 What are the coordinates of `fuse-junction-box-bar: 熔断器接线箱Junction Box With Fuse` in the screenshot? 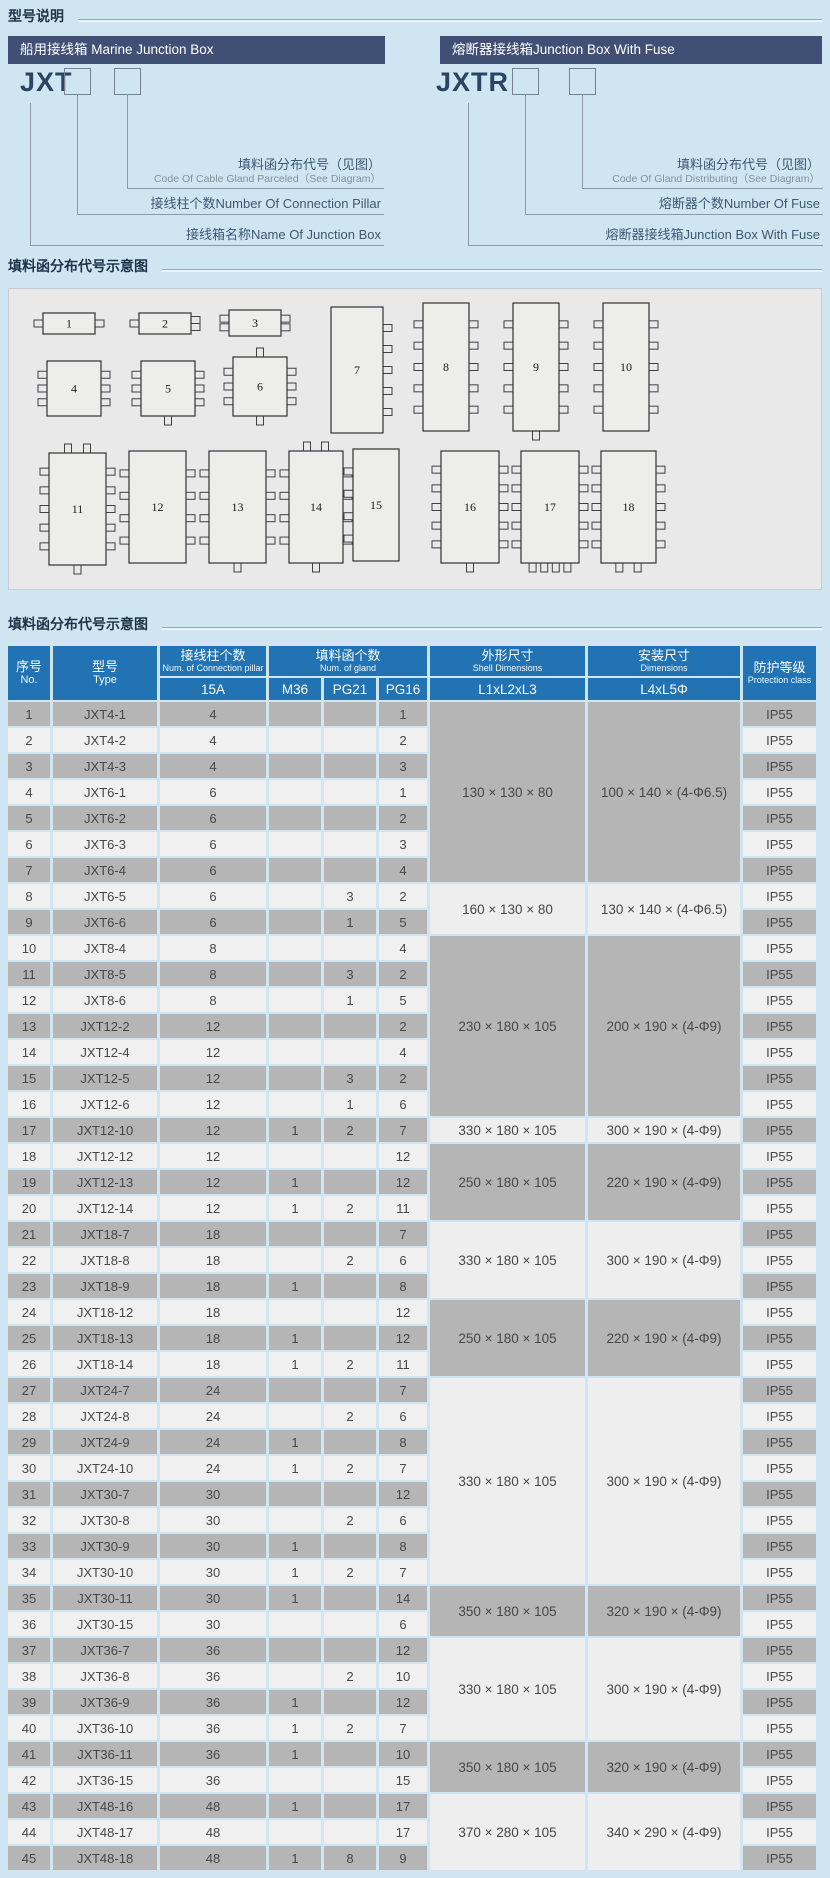 It's located at (631, 50).